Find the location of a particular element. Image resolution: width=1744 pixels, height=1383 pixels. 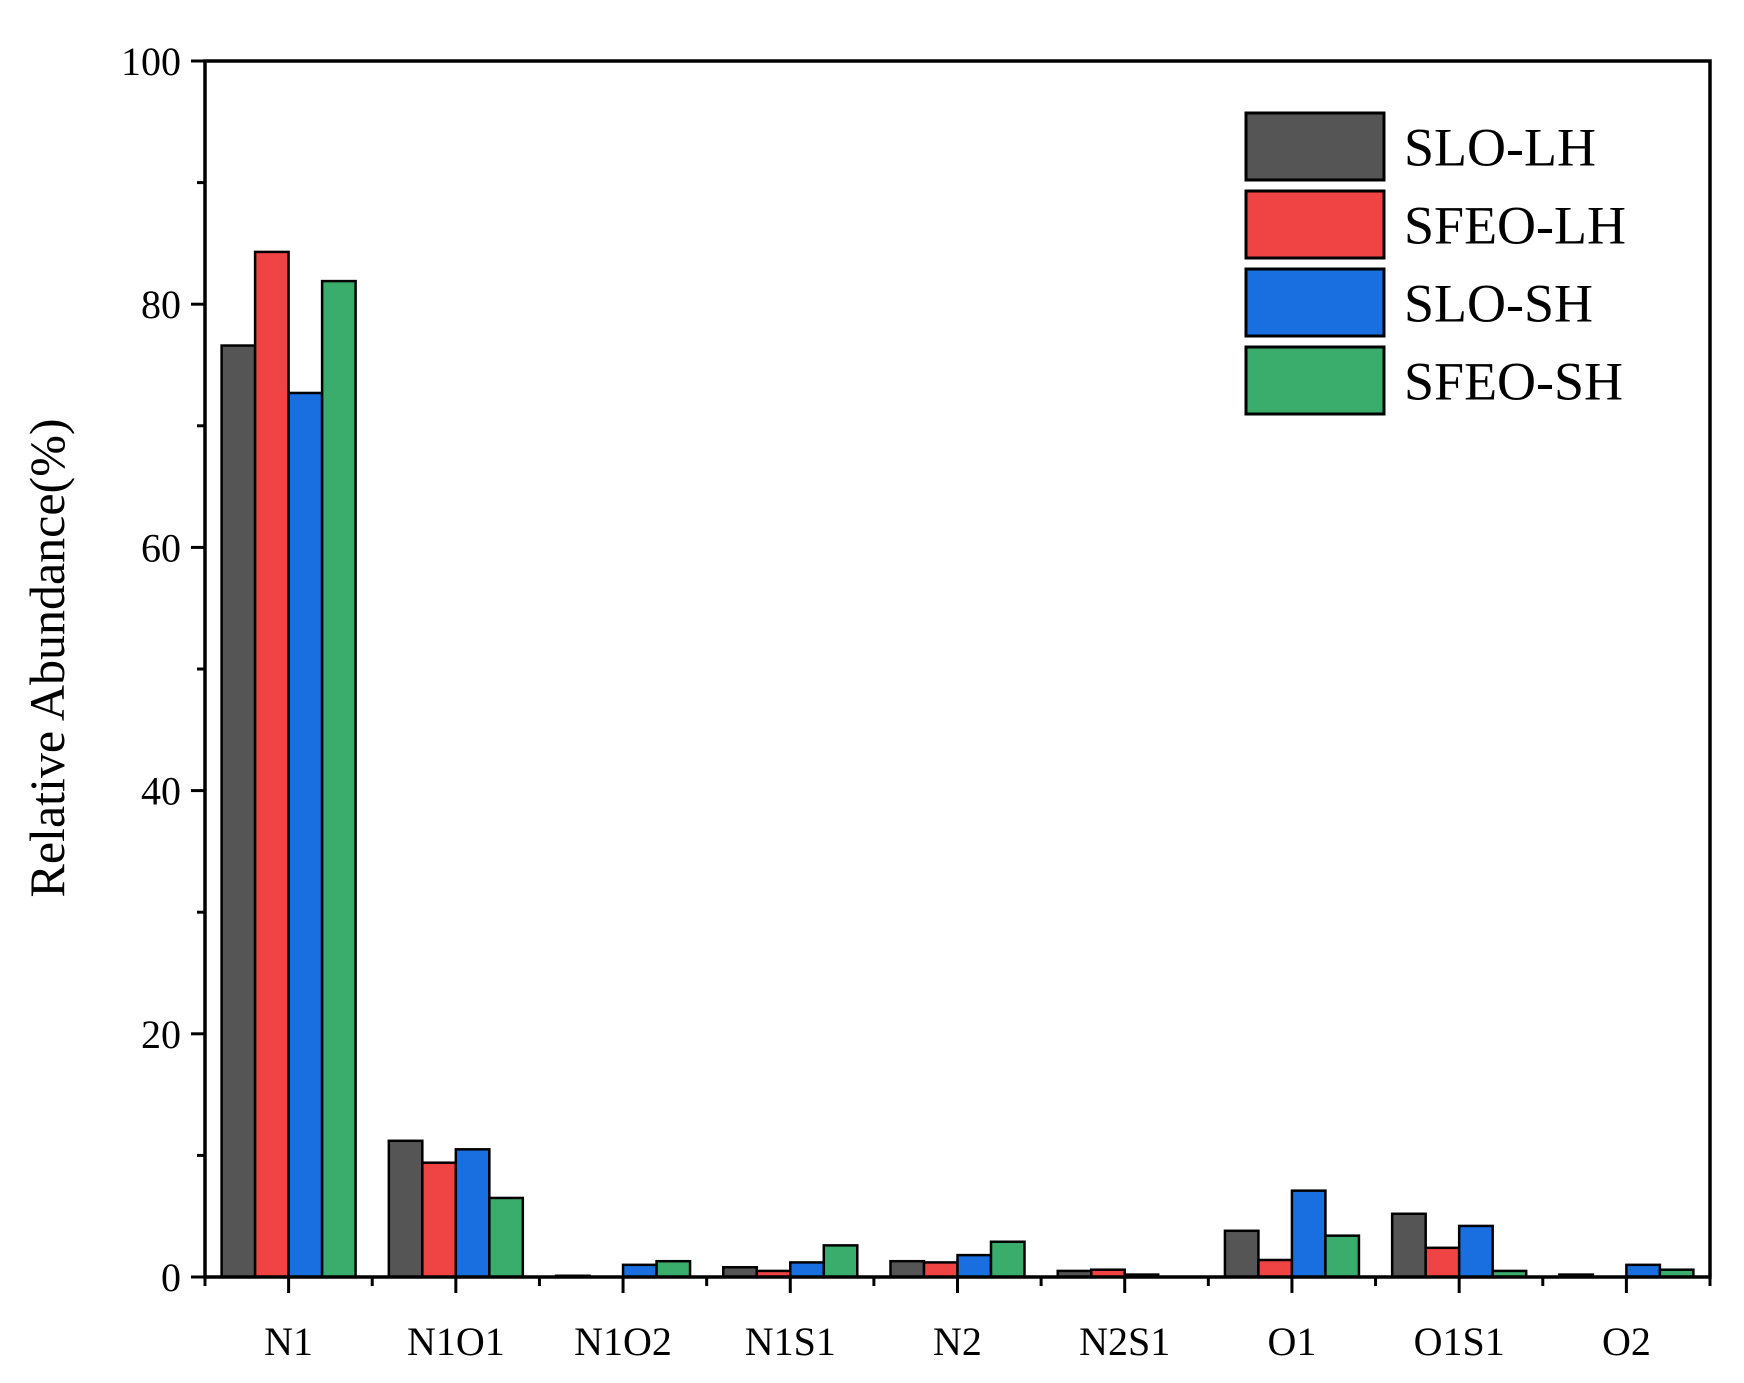

x-tick-label-n2s1: N2S1 is located at coordinates (1124, 1341).